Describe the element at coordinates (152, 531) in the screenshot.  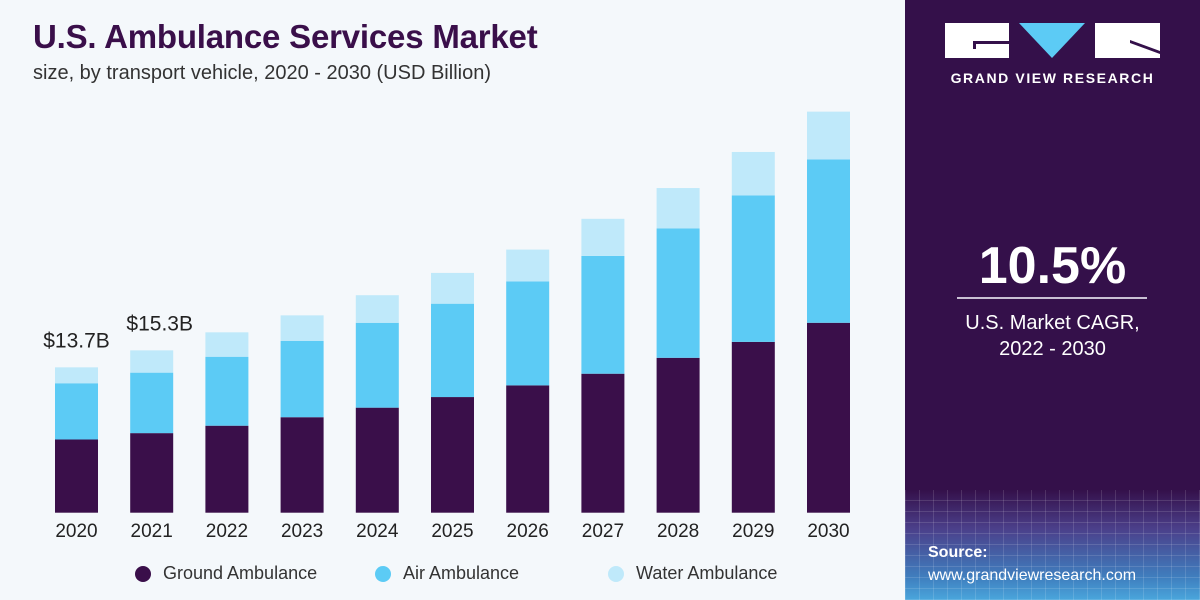
I see `x-tick-label: 2021` at that location.